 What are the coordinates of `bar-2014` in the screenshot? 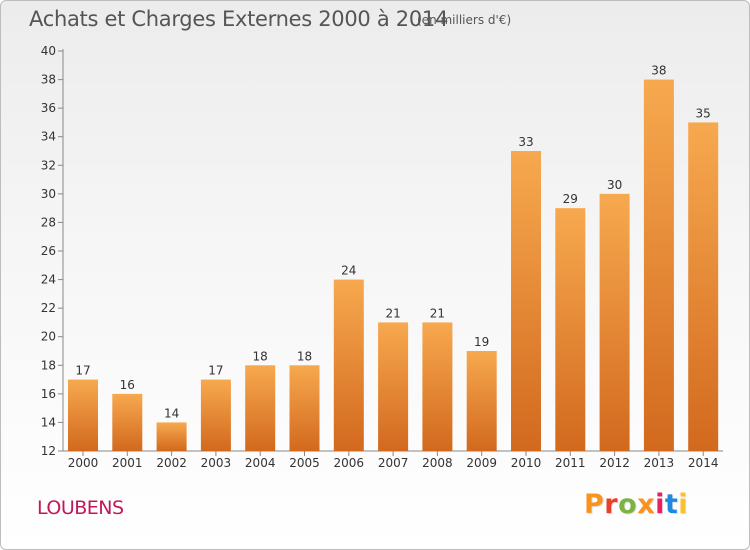 It's located at (703, 286).